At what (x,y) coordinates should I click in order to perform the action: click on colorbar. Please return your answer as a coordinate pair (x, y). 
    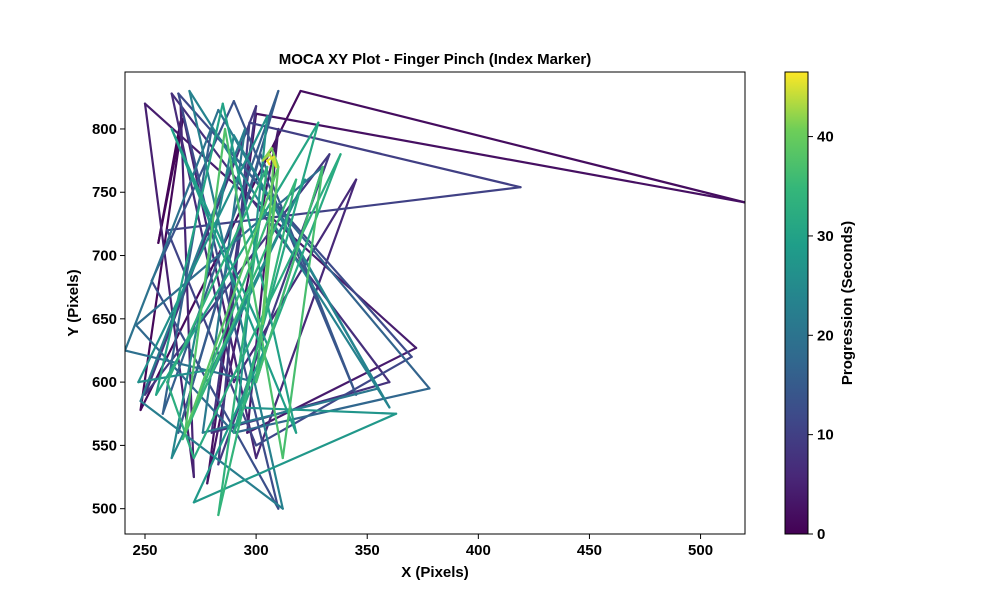
    Looking at the image, I should click on (796, 303).